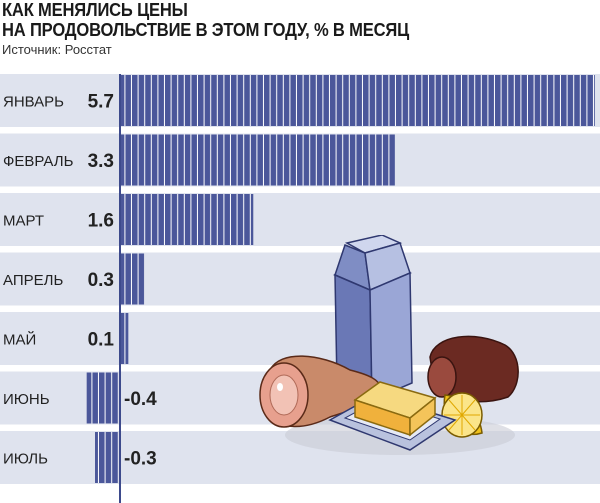 Image resolution: width=600 pixels, height=503 pixels. Describe the element at coordinates (101, 221) in the screenshot. I see `value-label: 1.6` at that location.